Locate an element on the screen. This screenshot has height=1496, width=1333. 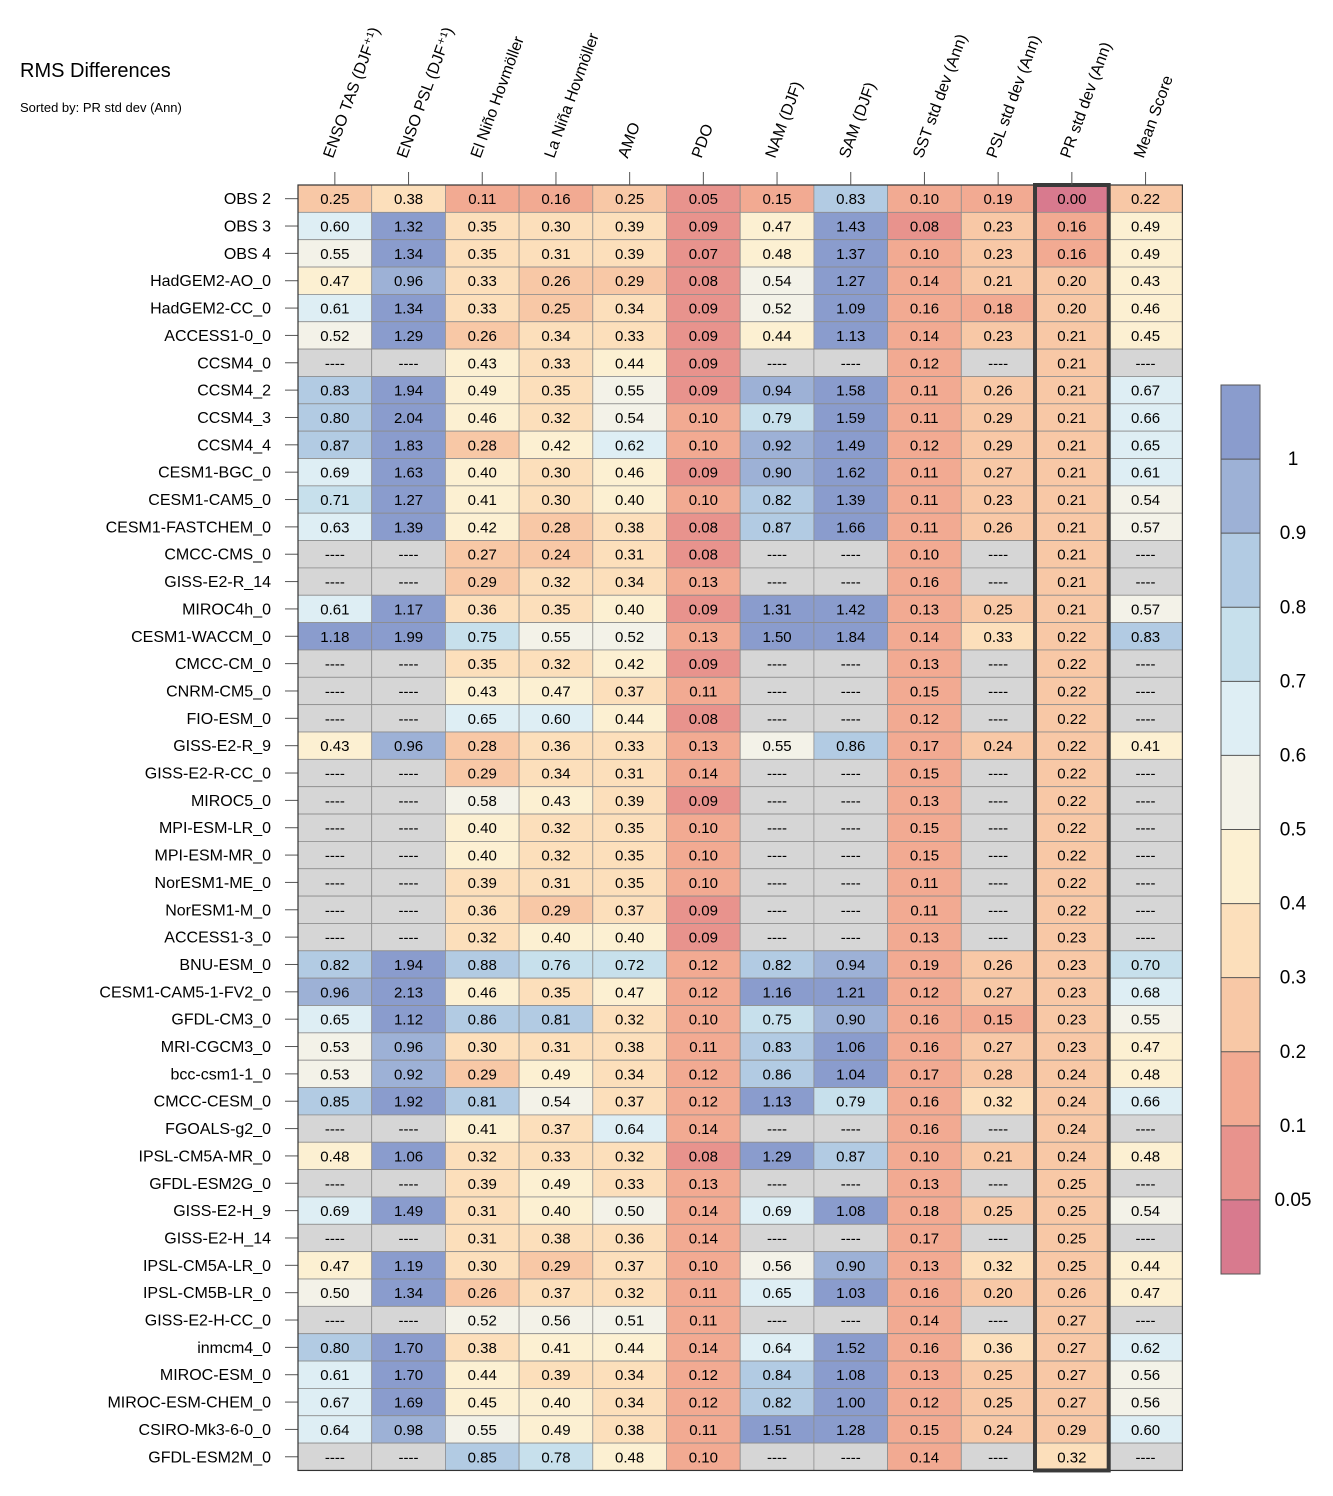
row-label: IPSL-CM5A-MR_0 is located at coordinates (205, 1156).